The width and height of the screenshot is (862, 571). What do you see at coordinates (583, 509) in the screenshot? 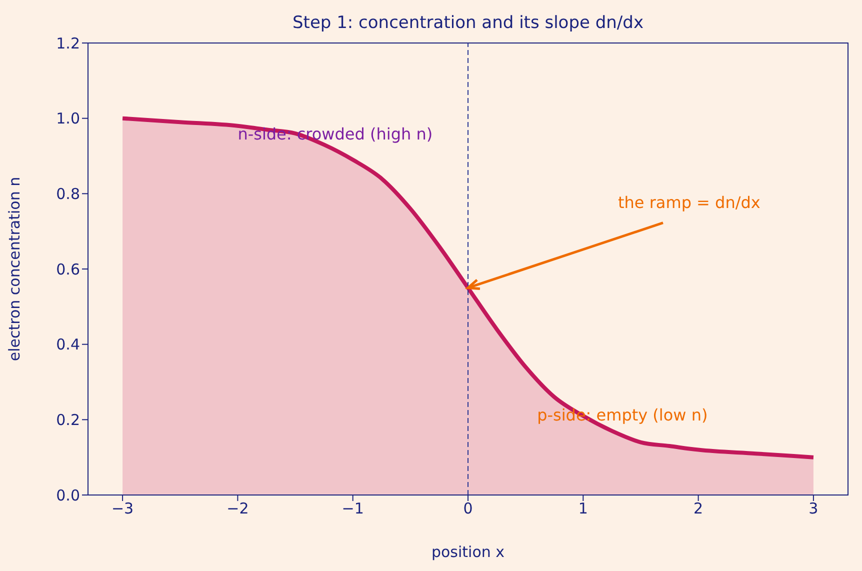
I see `x-tick-label: 1` at bounding box center [583, 509].